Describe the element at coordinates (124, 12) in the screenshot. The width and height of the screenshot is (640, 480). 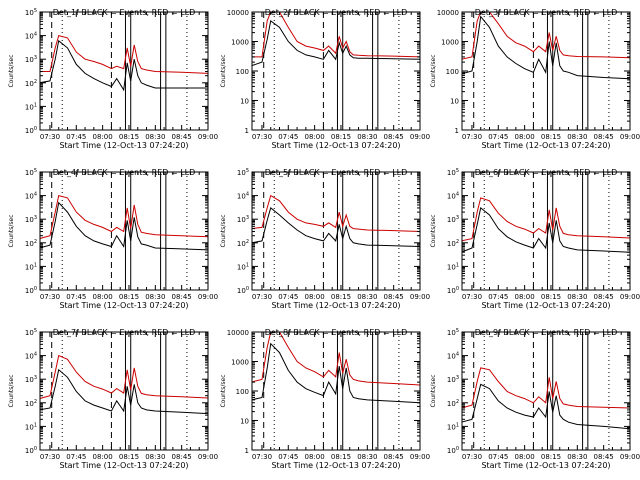
I see `chart-title: Det_1f BLACK = Events, RED = LLD` at that location.